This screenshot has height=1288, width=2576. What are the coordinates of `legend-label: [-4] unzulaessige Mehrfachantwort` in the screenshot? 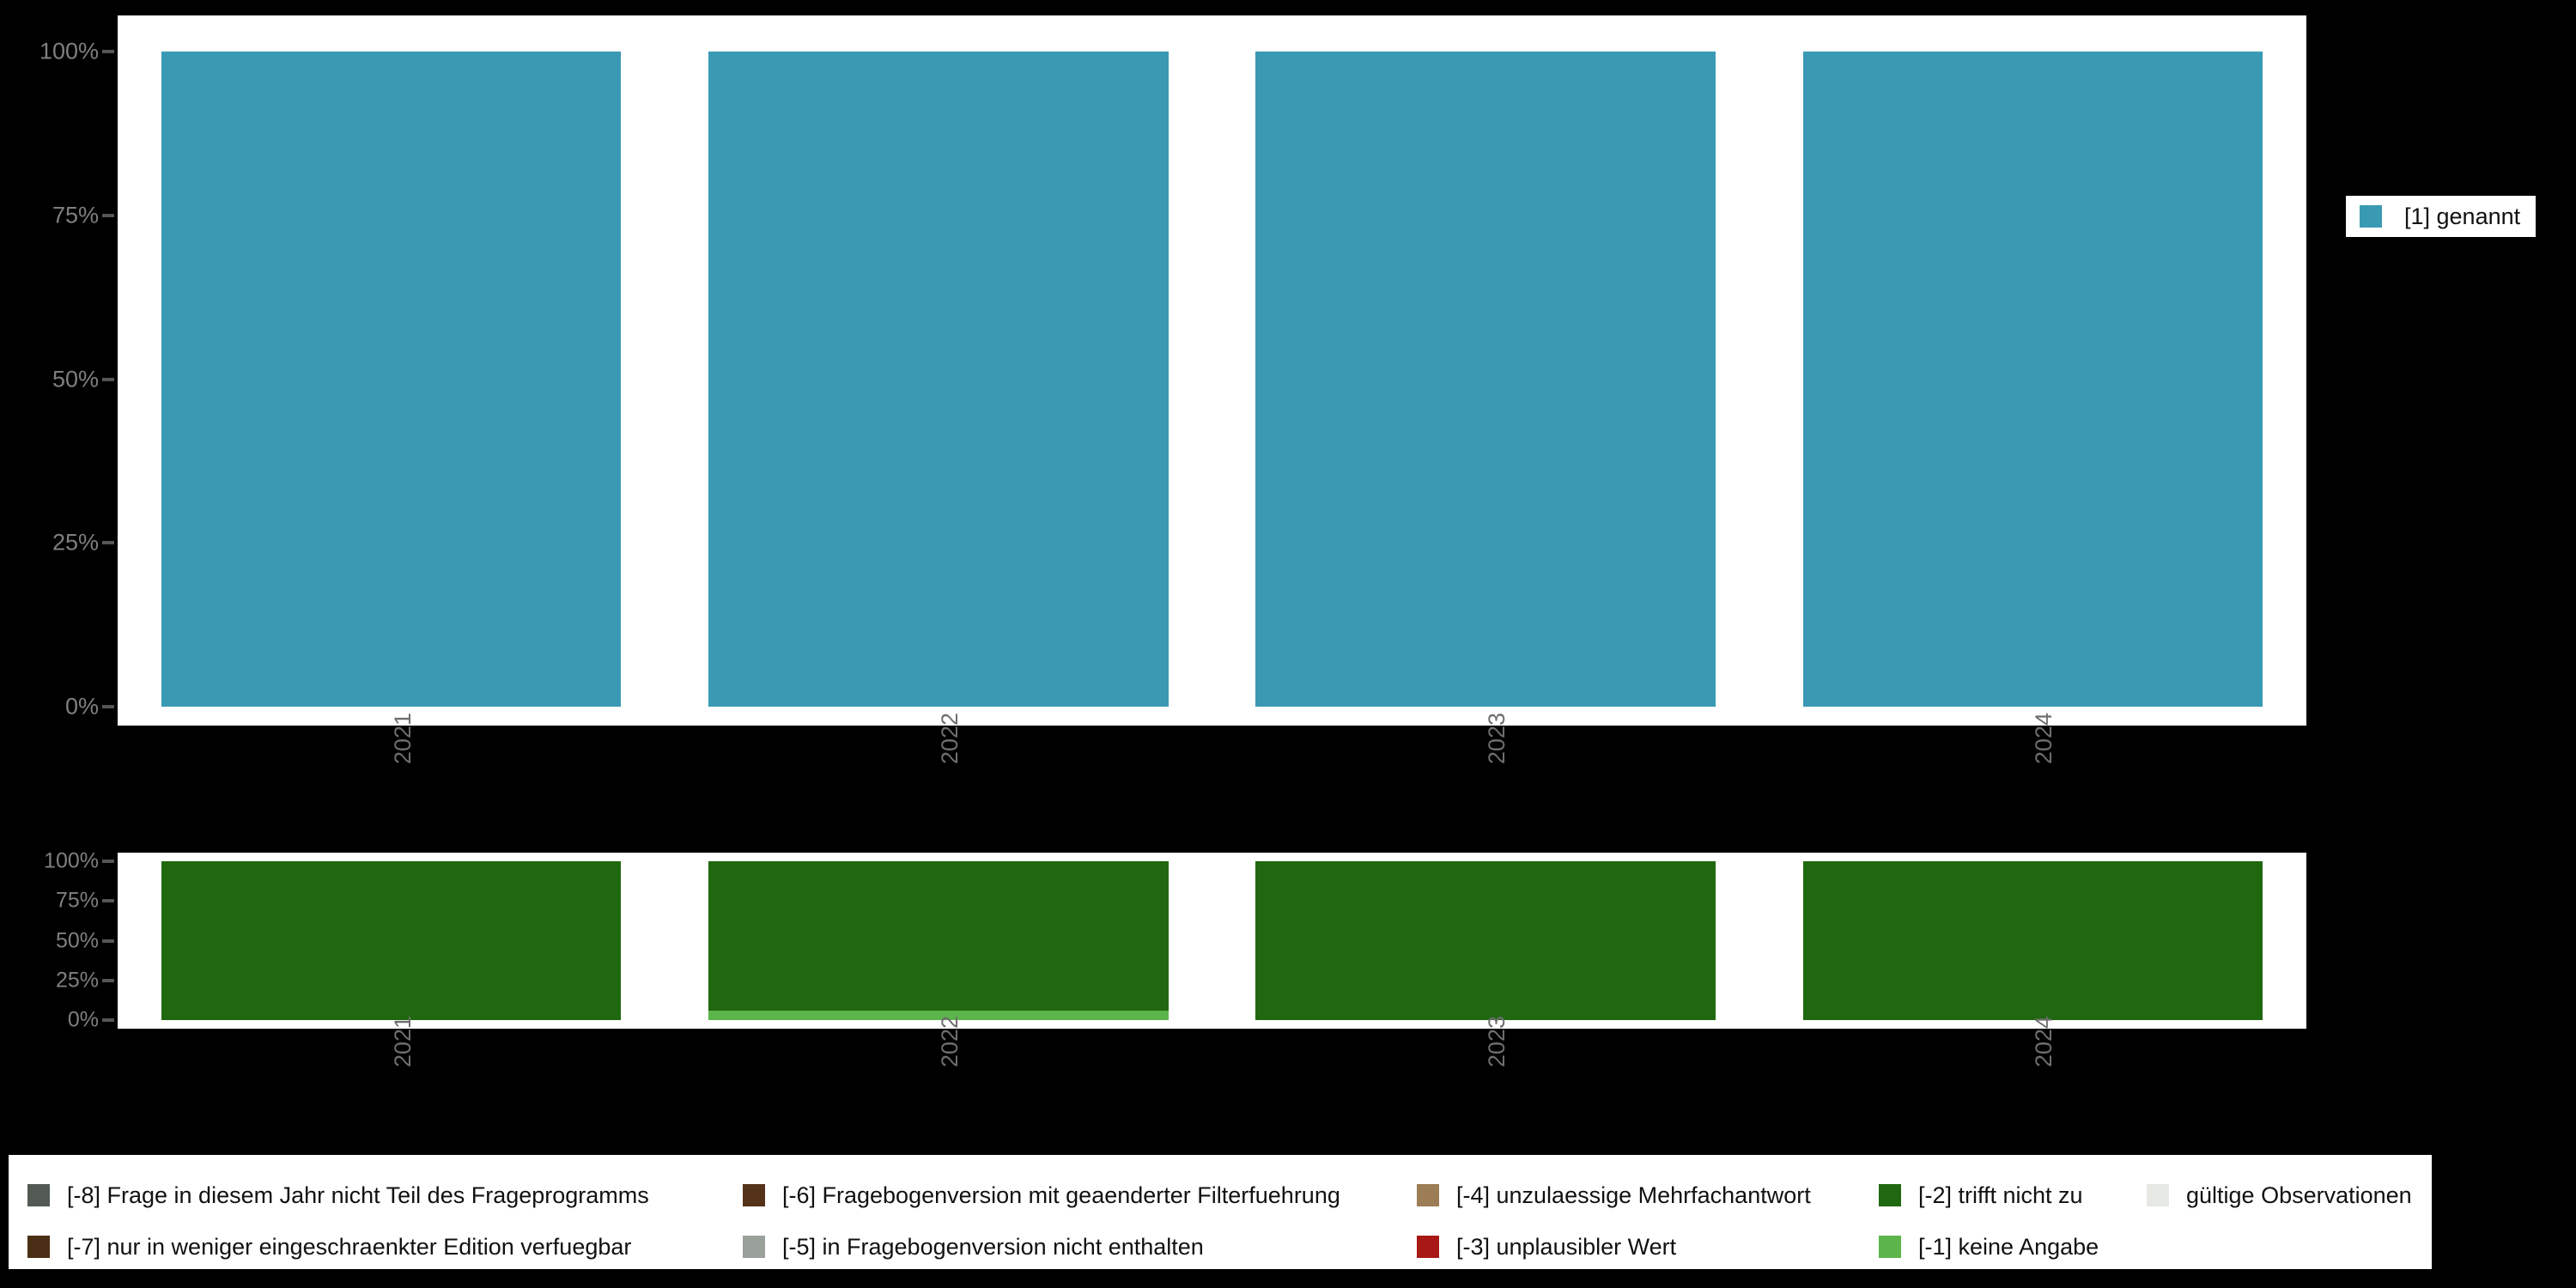 It's located at (1634, 1195).